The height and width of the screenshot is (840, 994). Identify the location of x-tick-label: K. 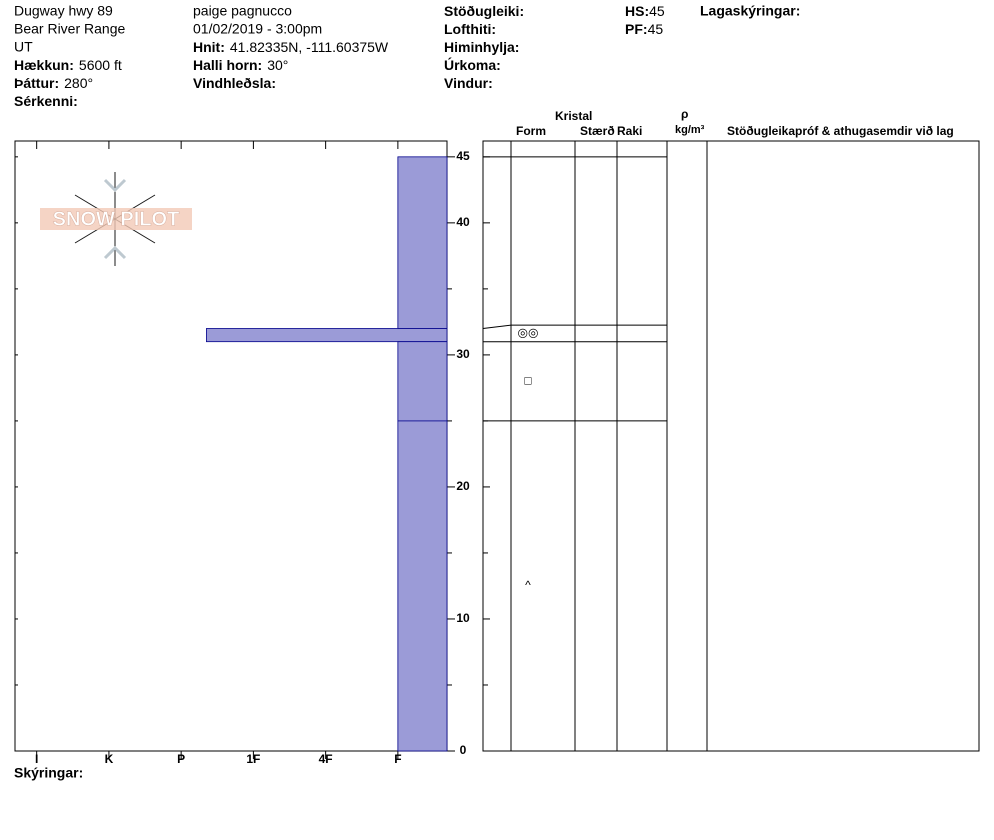
(109, 759).